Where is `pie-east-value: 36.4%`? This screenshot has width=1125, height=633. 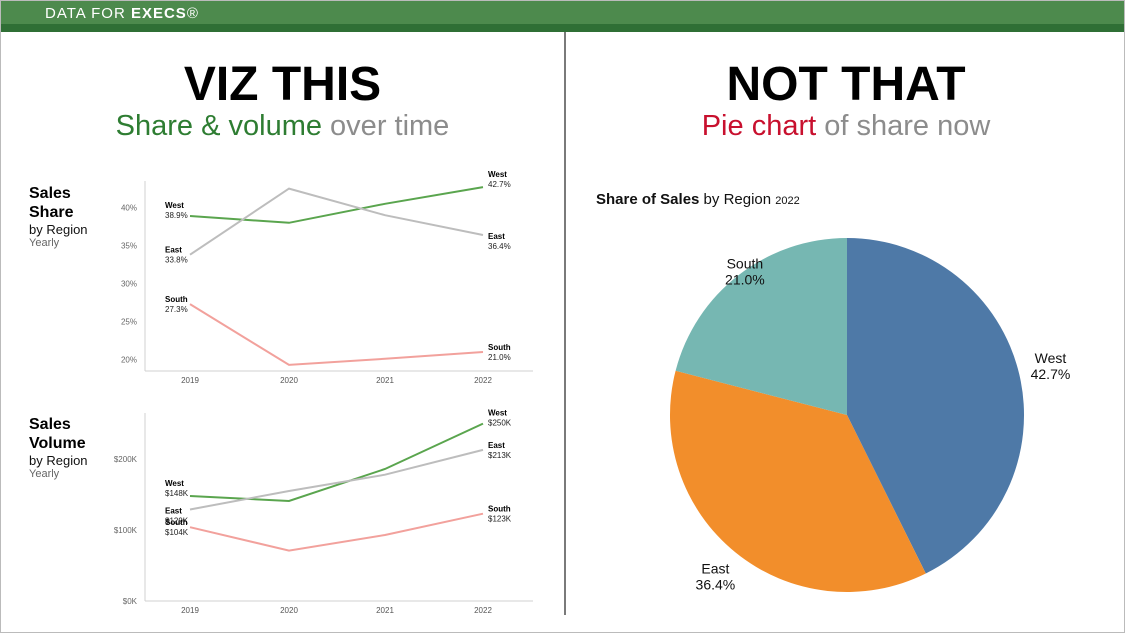
pie-east-value: 36.4% is located at coordinates (716, 584).